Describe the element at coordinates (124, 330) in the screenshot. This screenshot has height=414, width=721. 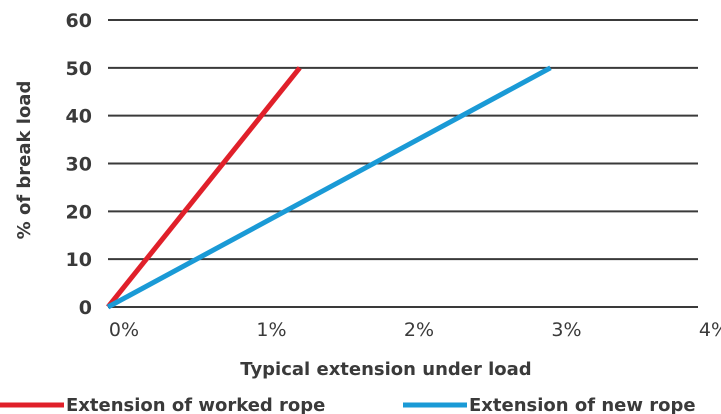
I see `x-tick-label: 0%` at that location.